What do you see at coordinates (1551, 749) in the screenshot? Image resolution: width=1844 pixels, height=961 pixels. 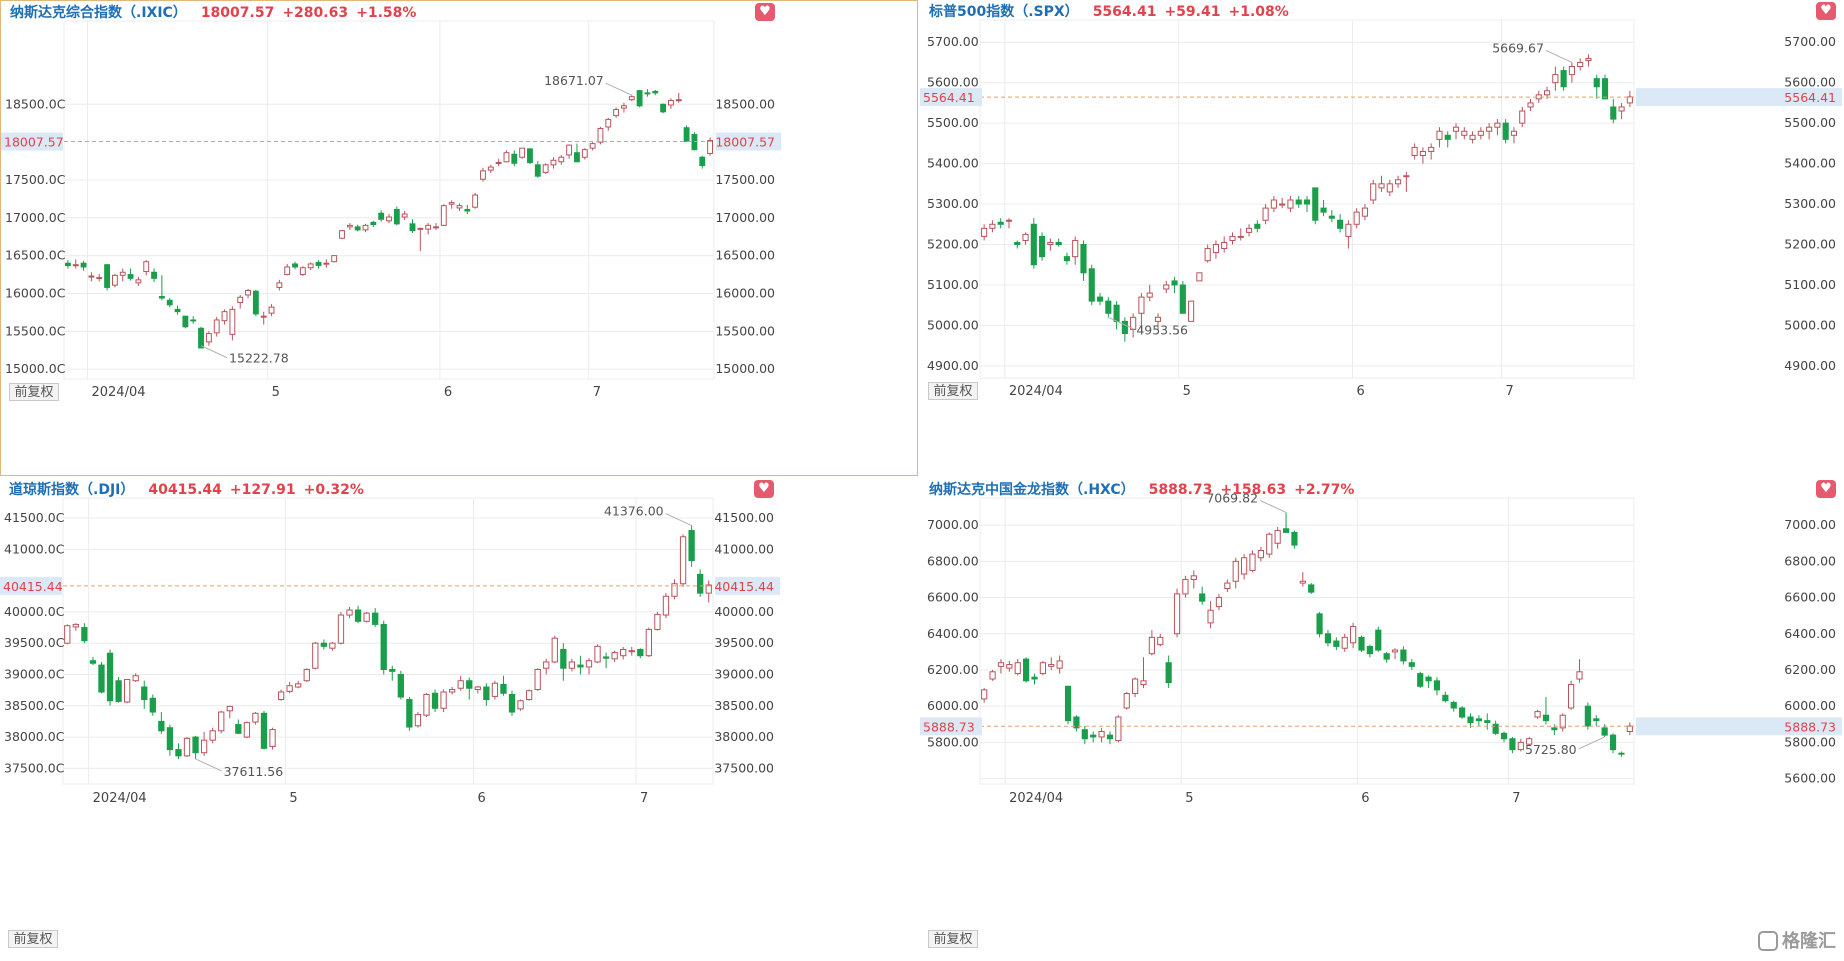 I see `low-annotation: 5725.80` at bounding box center [1551, 749].